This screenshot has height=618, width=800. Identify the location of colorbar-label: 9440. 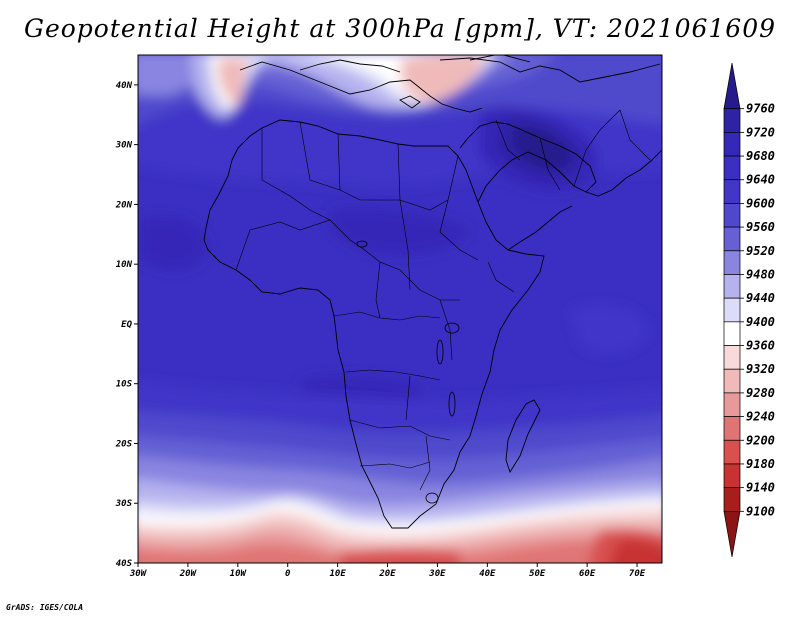
(760, 298).